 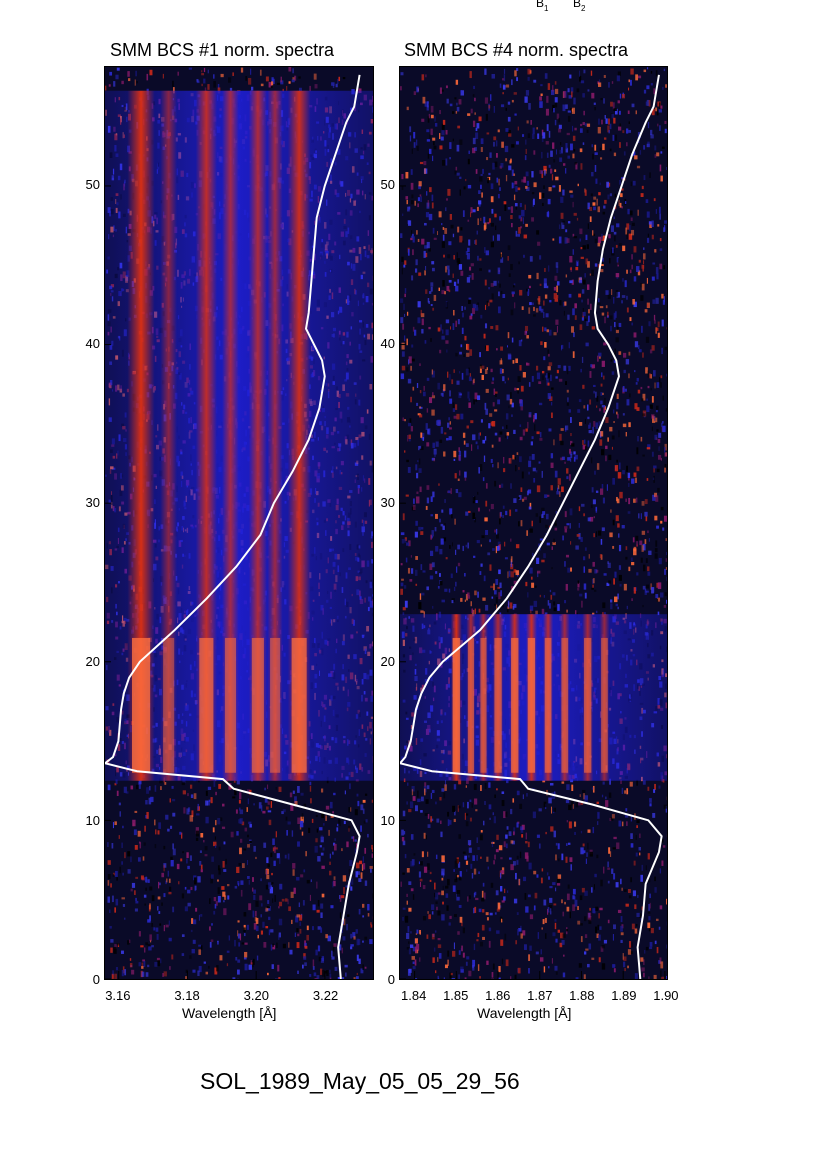 I want to click on x-tick-label: 1.89, so click(x=624, y=995).